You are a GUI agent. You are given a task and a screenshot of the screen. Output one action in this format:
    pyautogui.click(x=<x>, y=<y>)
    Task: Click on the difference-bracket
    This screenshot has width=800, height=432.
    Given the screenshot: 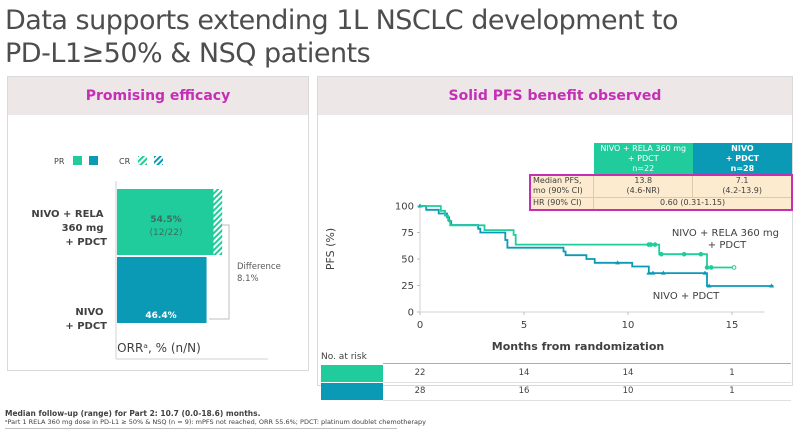 What is the action you would take?
    pyautogui.click(x=219, y=272)
    